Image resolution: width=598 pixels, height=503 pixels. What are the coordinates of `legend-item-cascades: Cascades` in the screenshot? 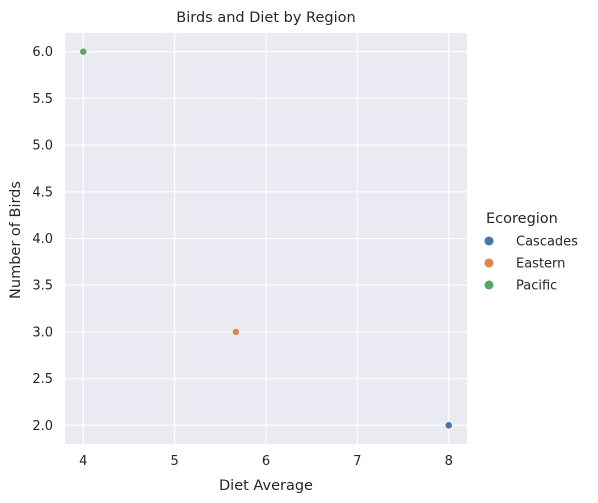 It's located at (531, 242).